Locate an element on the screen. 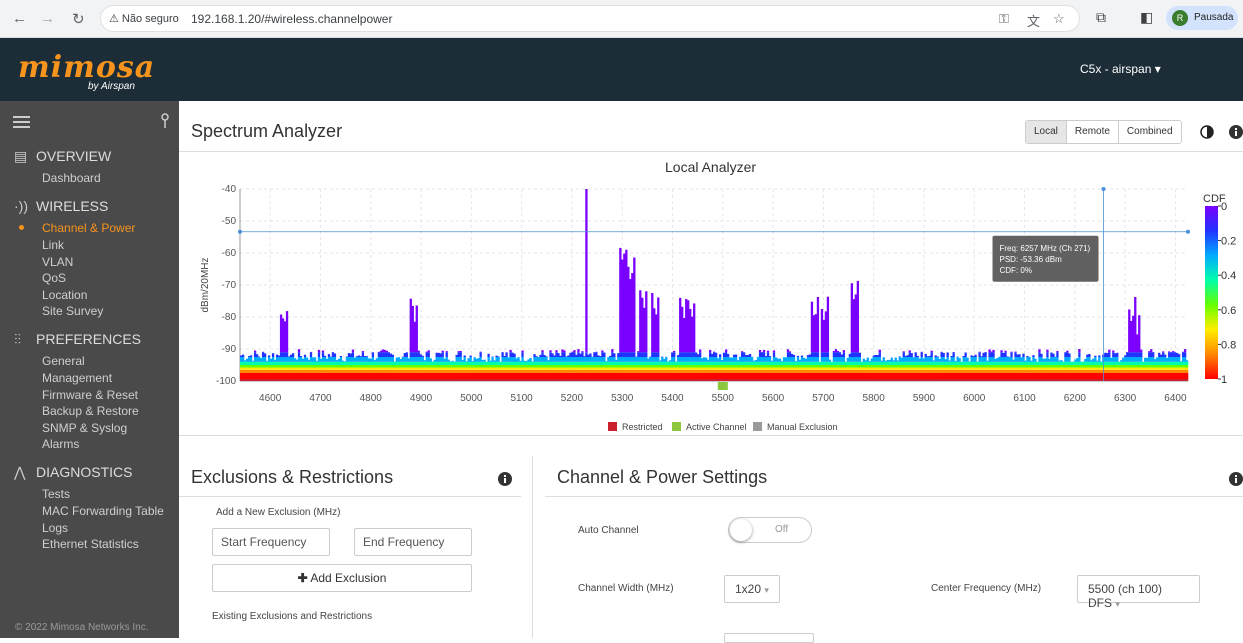 The height and width of the screenshot is (643, 1243). translate-icon: 文 is located at coordinates (1033, 20).